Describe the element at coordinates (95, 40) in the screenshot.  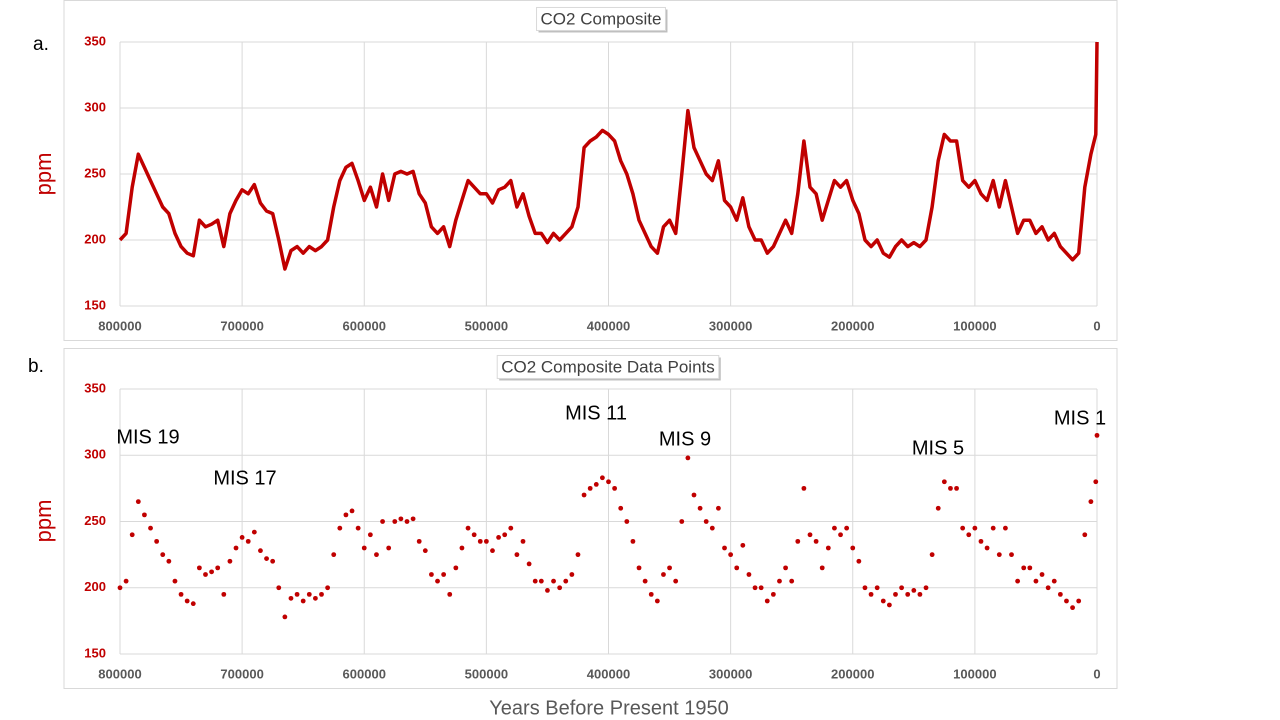
I see `y-tick-label: 350` at that location.